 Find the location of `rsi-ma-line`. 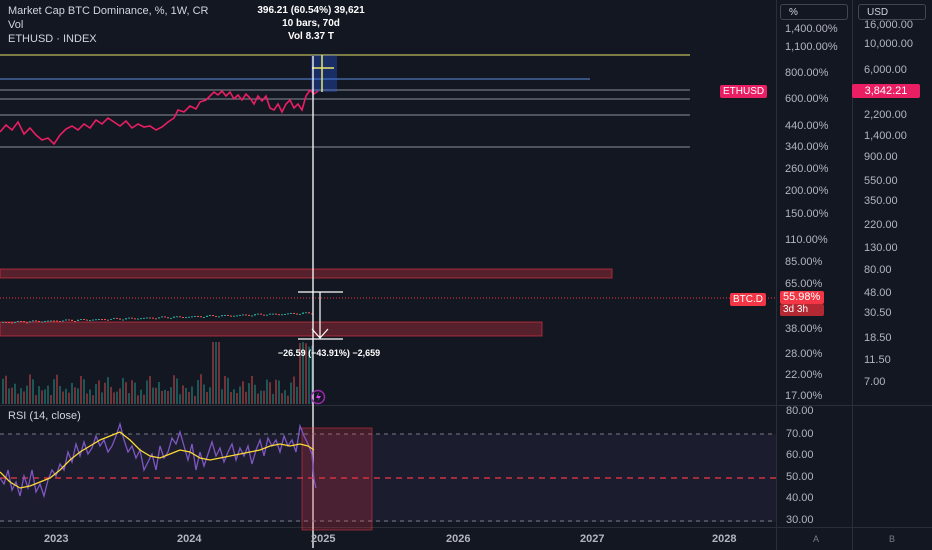

rsi-ma-line is located at coordinates (157, 460).